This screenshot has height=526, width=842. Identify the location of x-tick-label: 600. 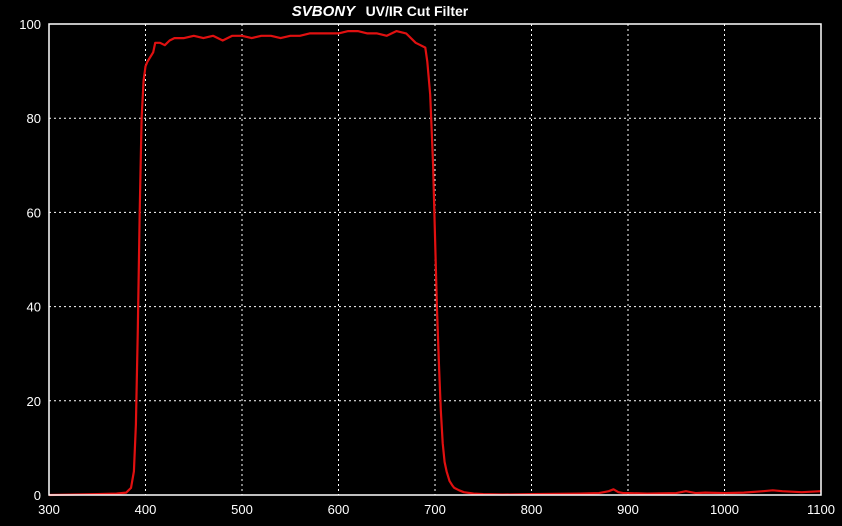
(339, 509).